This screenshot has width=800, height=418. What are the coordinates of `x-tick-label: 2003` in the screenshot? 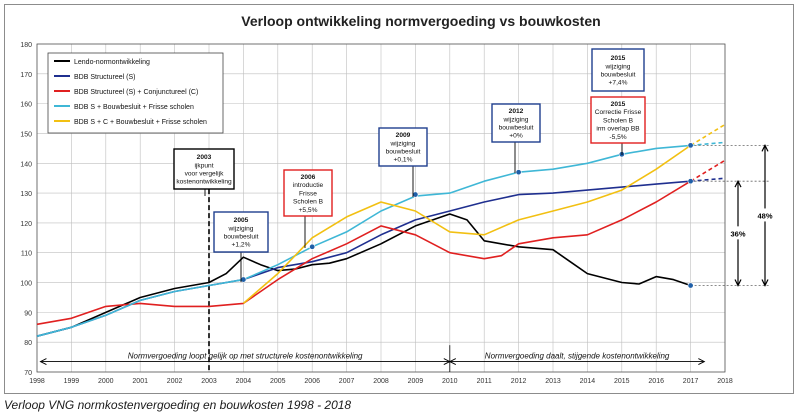 It's located at (209, 381).